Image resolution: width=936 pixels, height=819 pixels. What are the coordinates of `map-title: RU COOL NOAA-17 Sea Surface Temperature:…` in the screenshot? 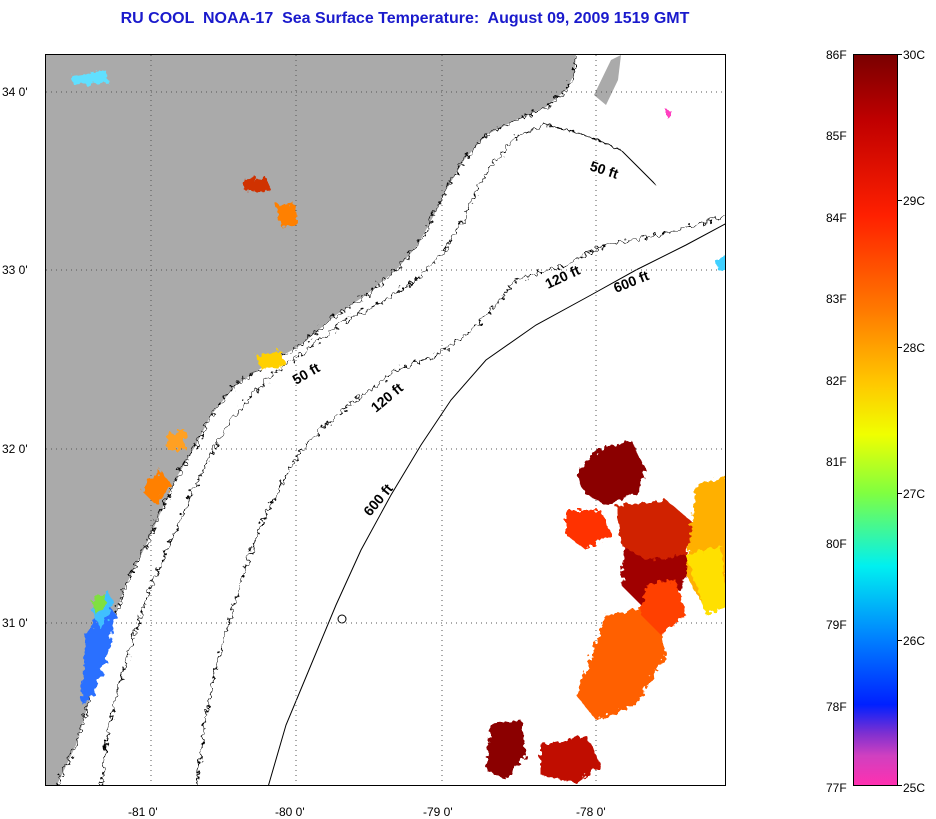 It's located at (405, 18).